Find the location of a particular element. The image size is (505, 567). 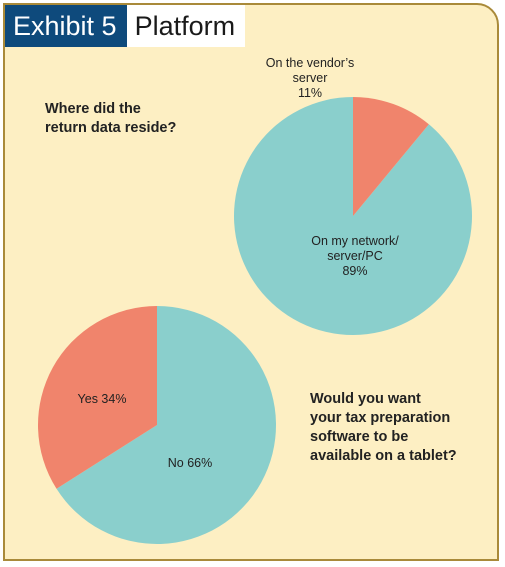

exhibit-title: Platform is located at coordinates (186, 26).